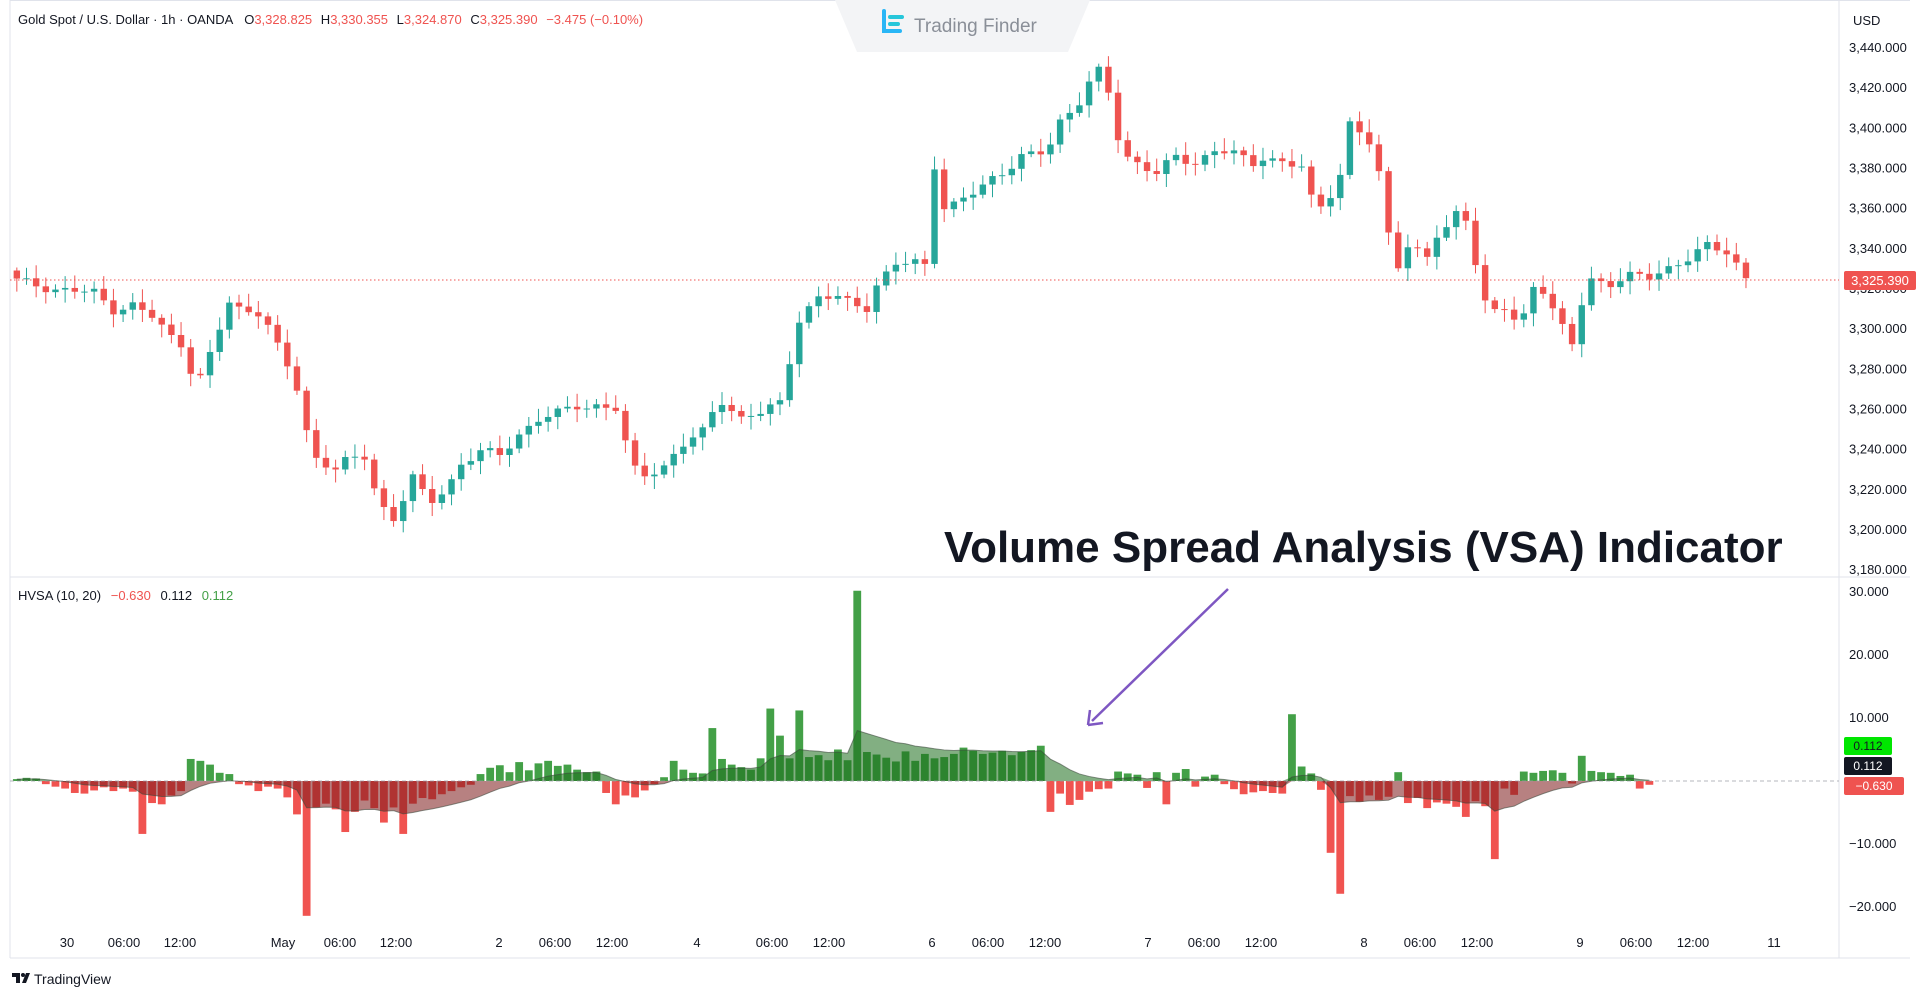 This screenshot has width=1919, height=996. Describe the element at coordinates (931, 942) in the screenshot. I see `time-tick-label: 6` at that location.